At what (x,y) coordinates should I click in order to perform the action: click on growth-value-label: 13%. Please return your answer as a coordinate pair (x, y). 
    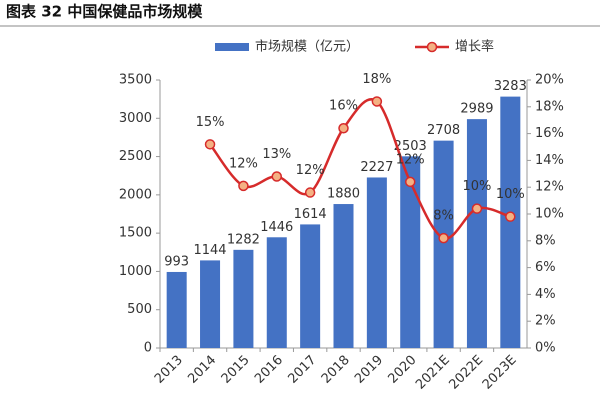
    Looking at the image, I should click on (276, 154).